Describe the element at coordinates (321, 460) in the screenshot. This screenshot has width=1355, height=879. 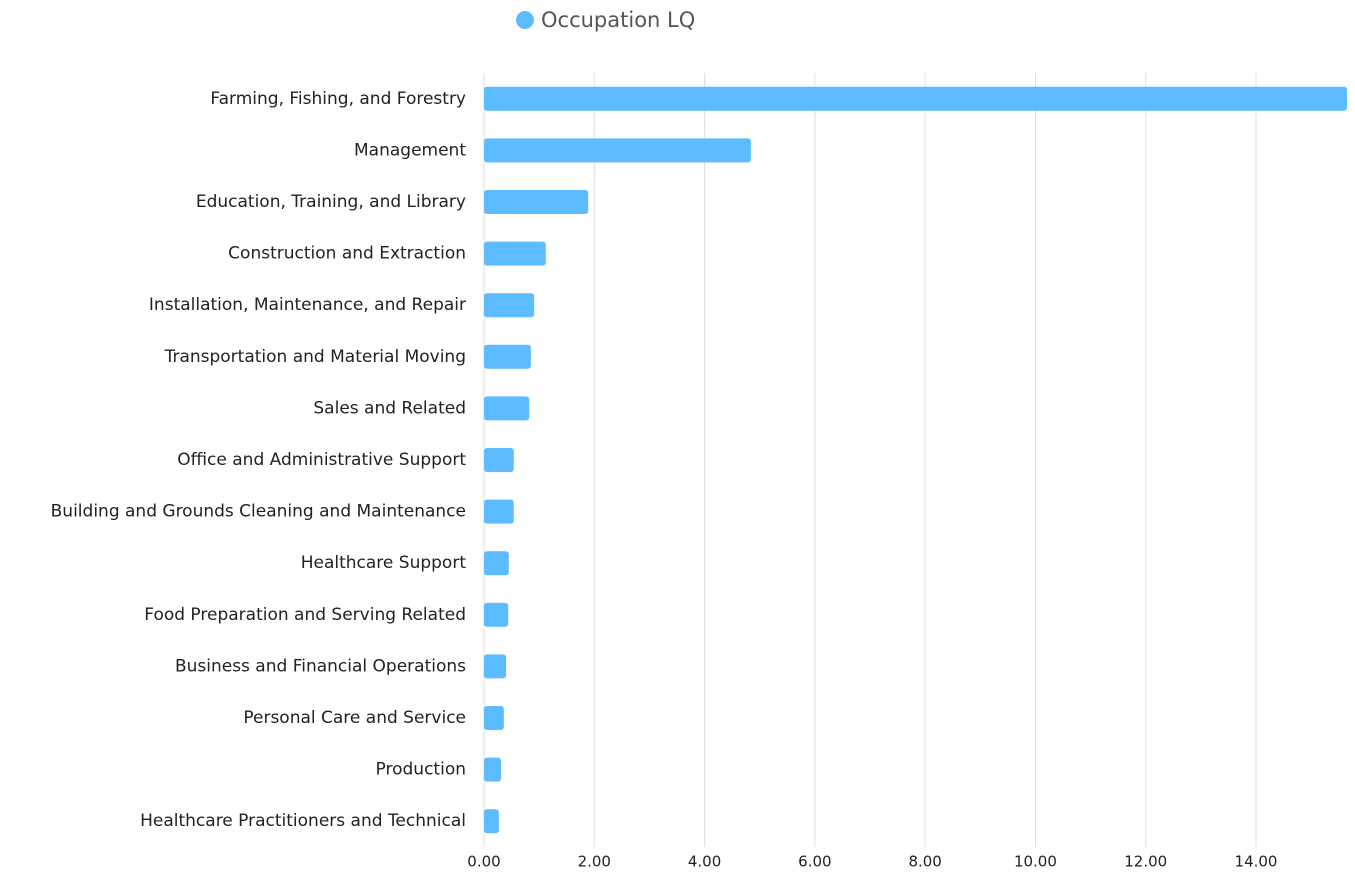
I see `y-tick-label: Office and Administrative Support` at that location.